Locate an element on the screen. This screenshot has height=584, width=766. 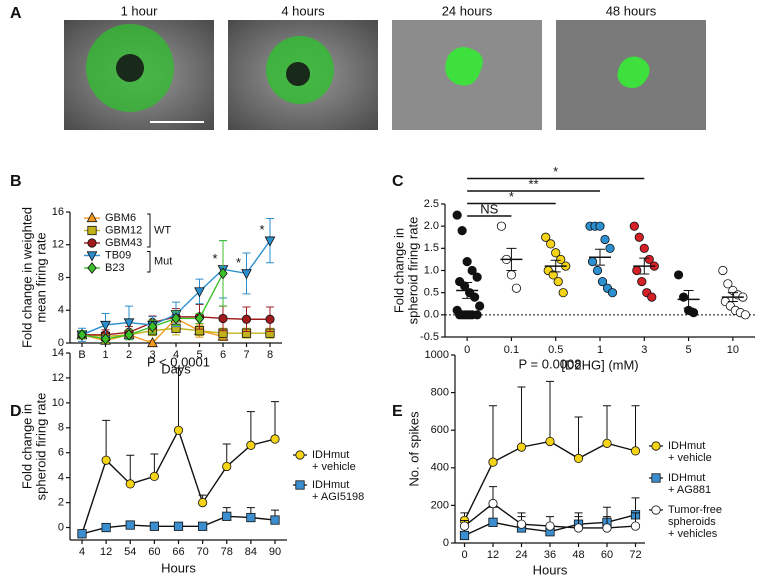
y-tick-label: 600 is located at coordinates (440, 430).